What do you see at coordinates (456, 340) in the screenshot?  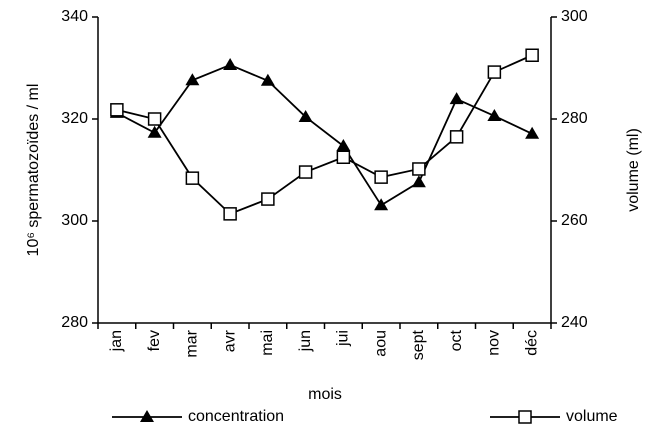 I see `x-tick-label: oct` at bounding box center [456, 340].